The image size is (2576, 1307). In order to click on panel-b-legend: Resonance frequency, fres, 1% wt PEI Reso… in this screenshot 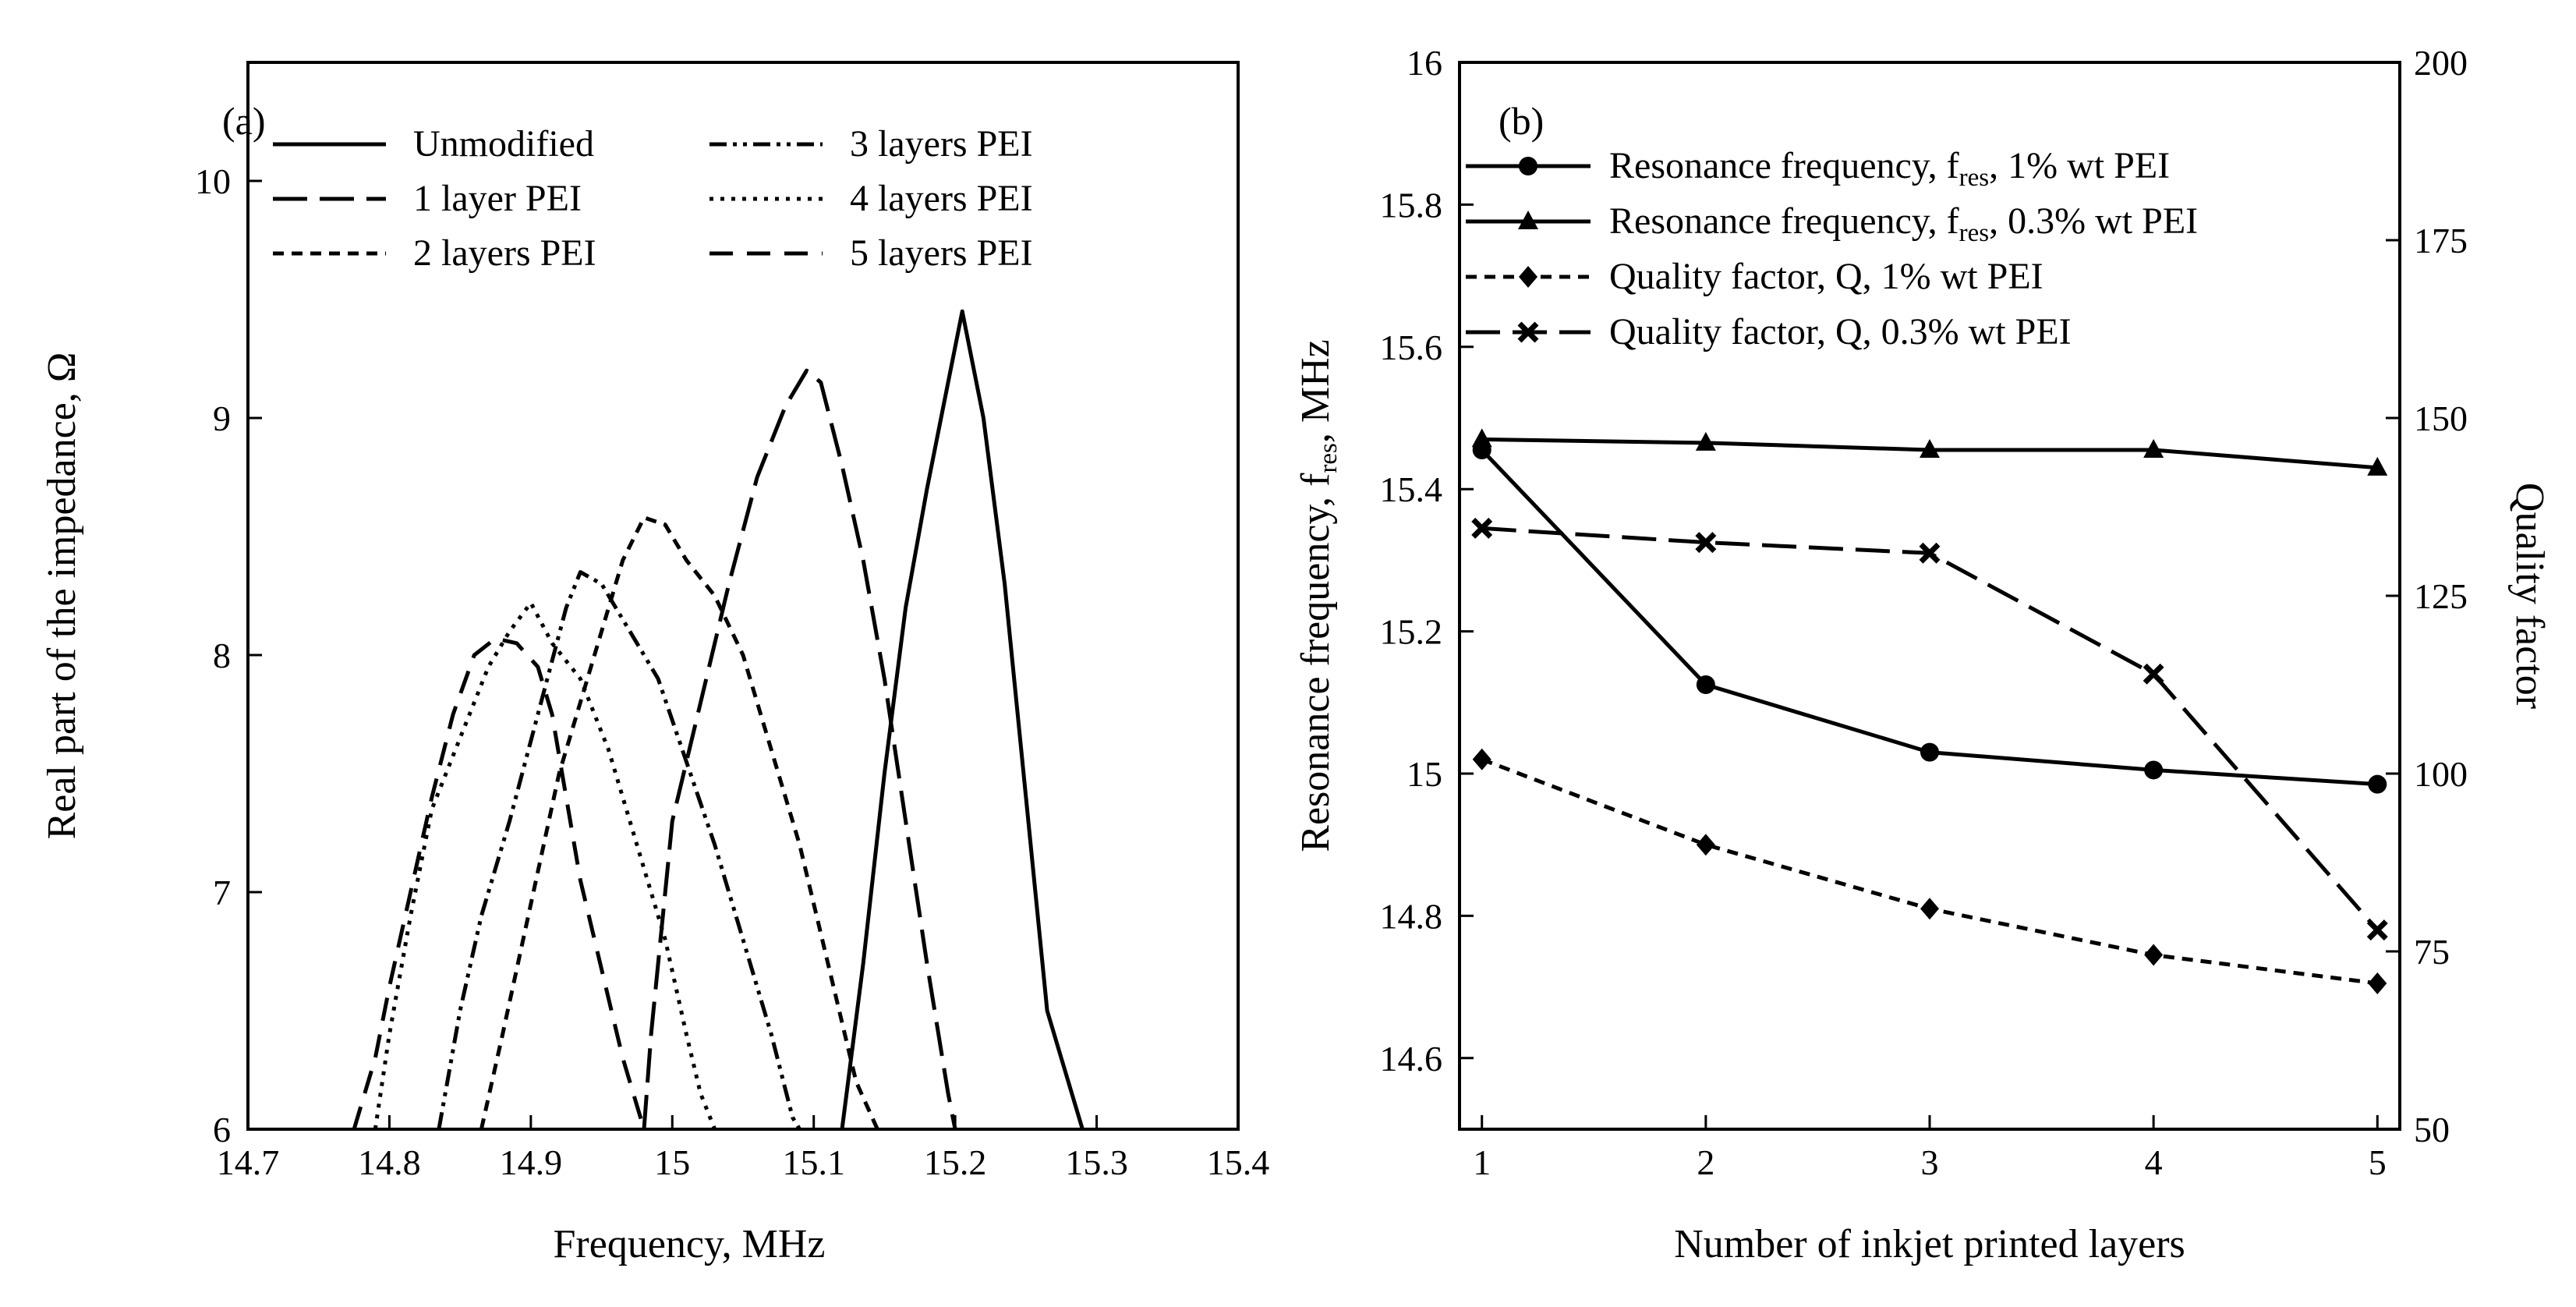, I will do `click(1832, 249)`.